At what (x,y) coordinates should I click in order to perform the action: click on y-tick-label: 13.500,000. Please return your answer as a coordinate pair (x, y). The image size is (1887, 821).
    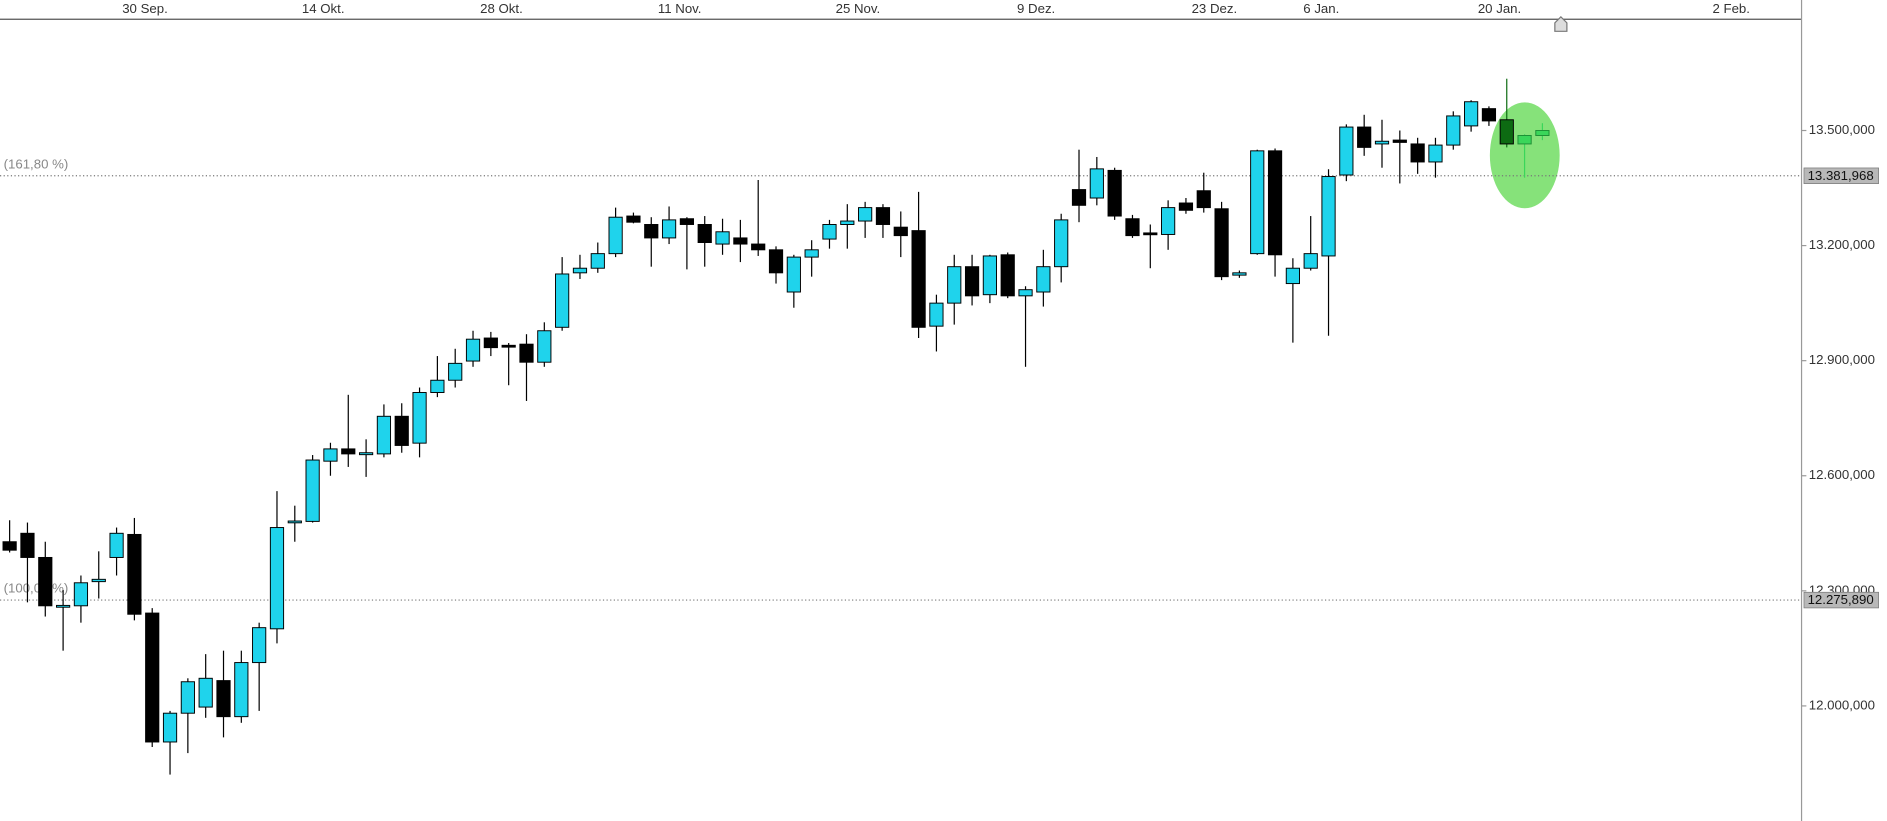
    Looking at the image, I should click on (1842, 129).